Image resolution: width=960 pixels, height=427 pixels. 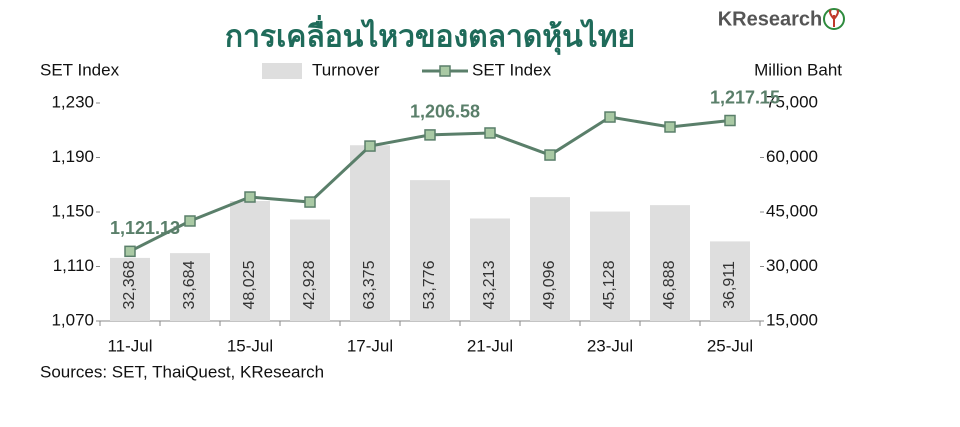 I want to click on source: Sources: SET, ThaiQuest, KResearch, so click(x=182, y=371).